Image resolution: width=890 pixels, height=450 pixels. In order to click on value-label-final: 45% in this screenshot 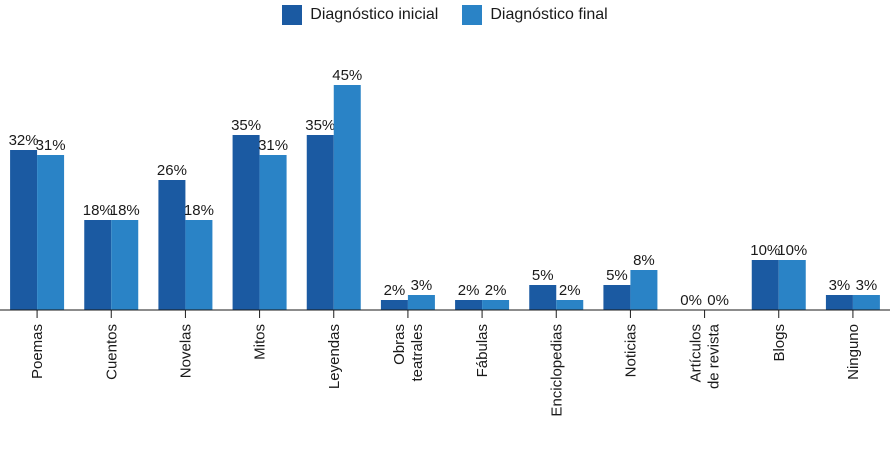, I will do `click(347, 75)`.